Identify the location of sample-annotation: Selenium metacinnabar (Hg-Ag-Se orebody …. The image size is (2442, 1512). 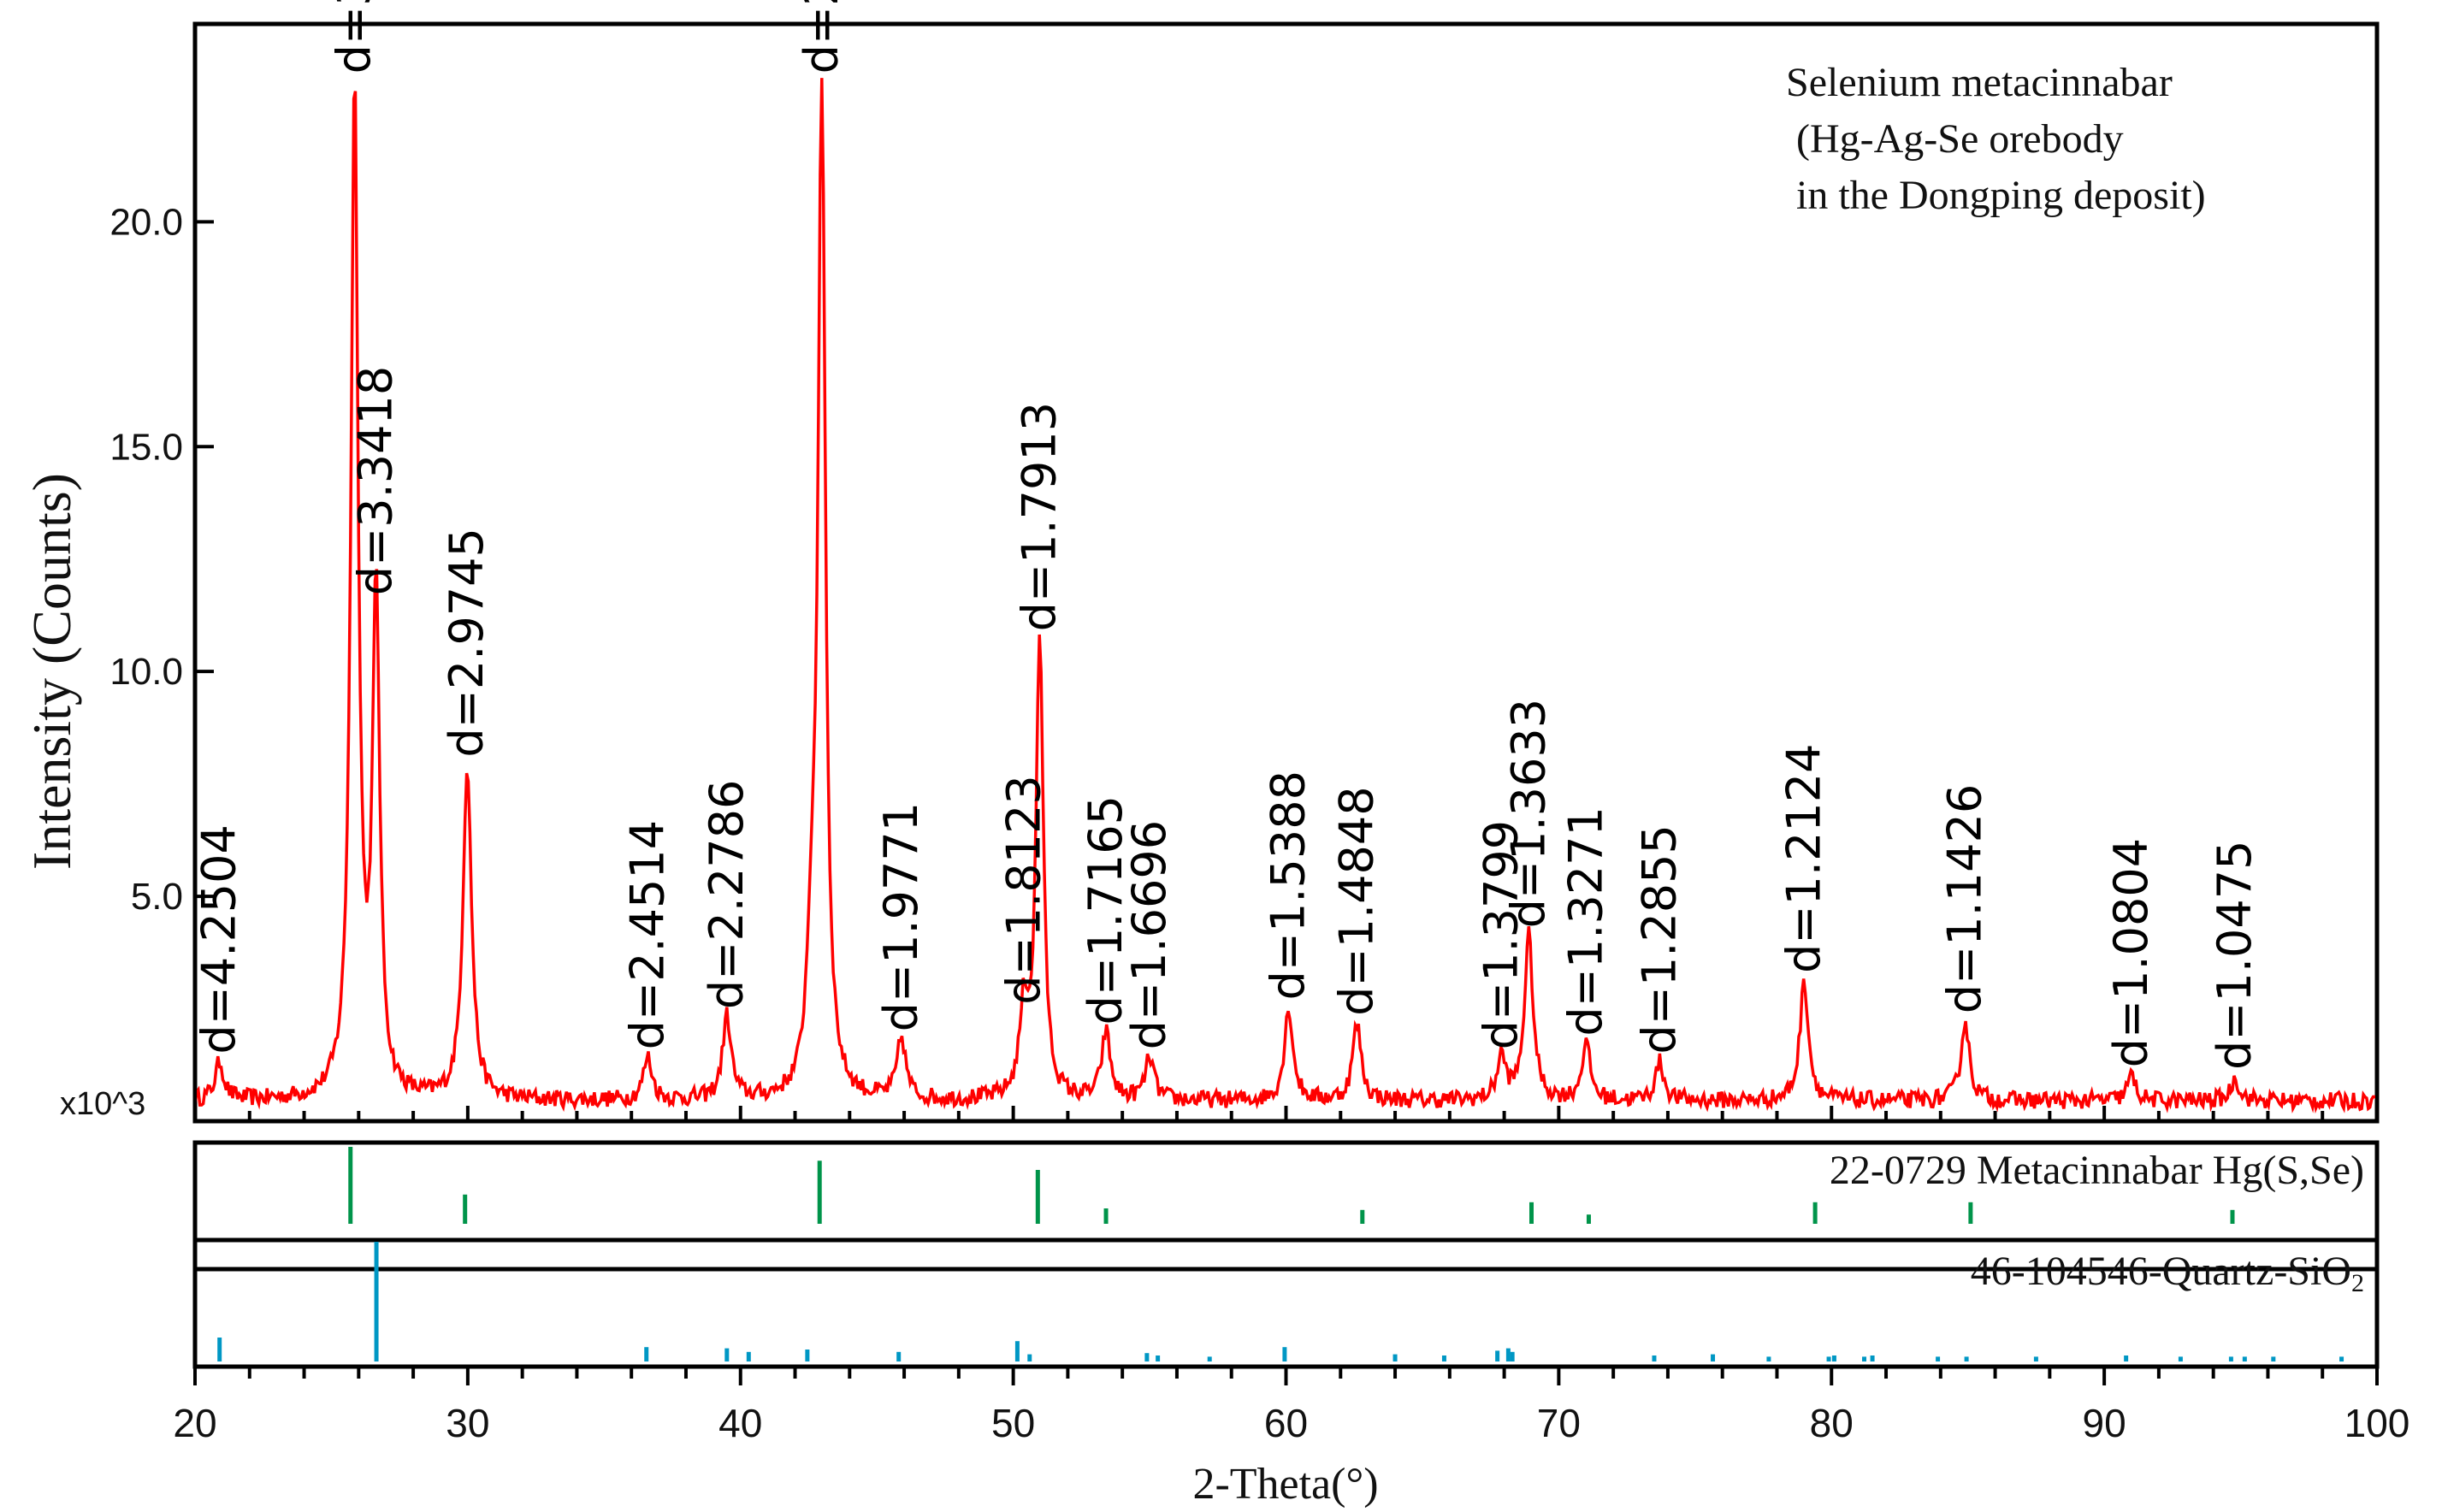
(1996, 139).